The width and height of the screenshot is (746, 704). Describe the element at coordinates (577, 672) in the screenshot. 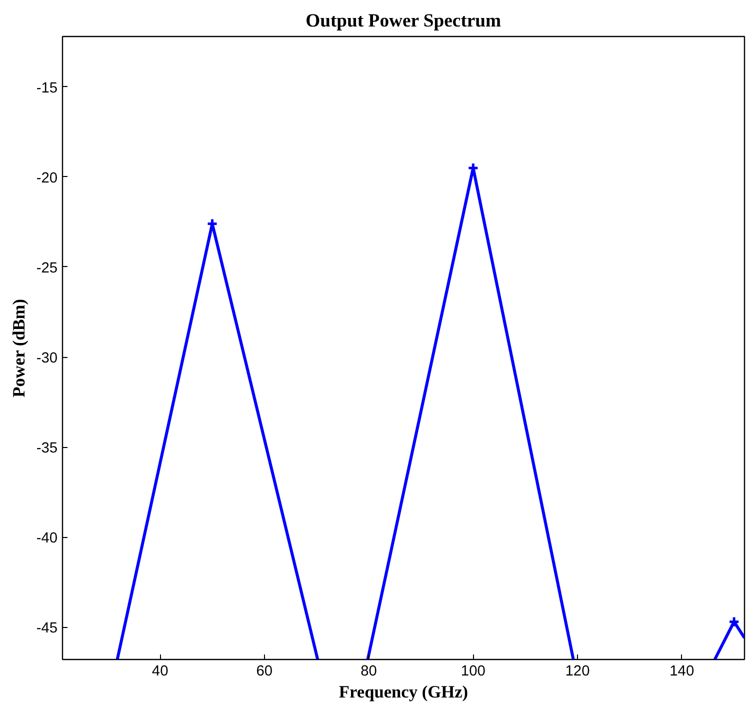

I see `x-tick-label: 120` at that location.